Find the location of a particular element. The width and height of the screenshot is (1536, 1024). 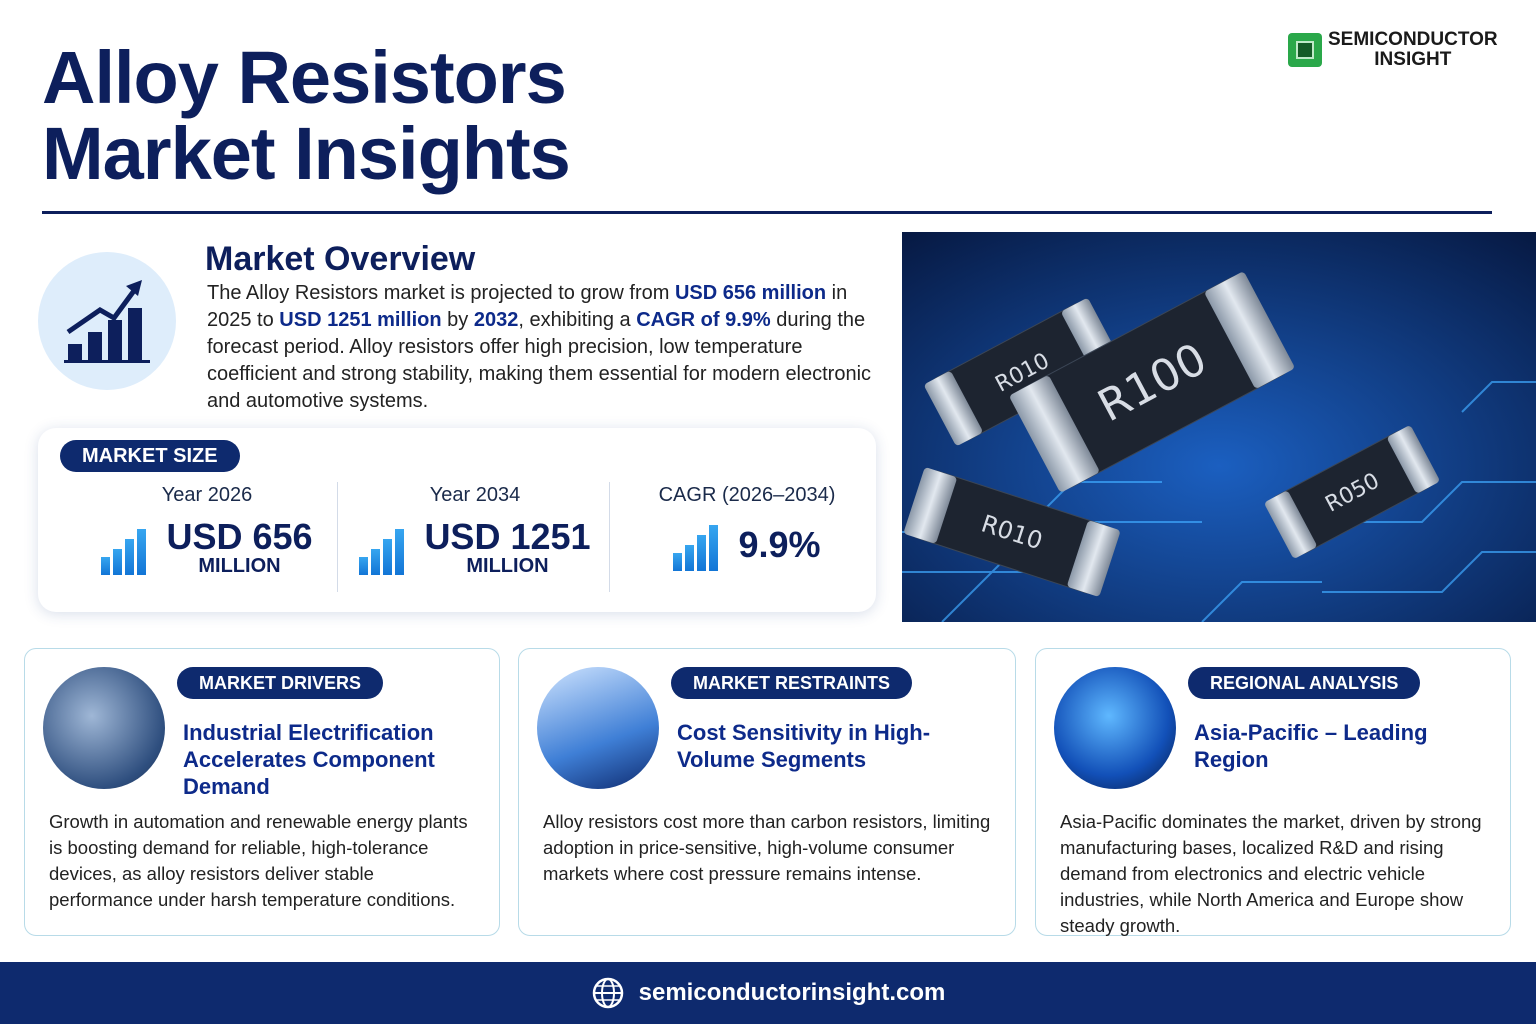

resistor: R010 is located at coordinates (1012, 532).